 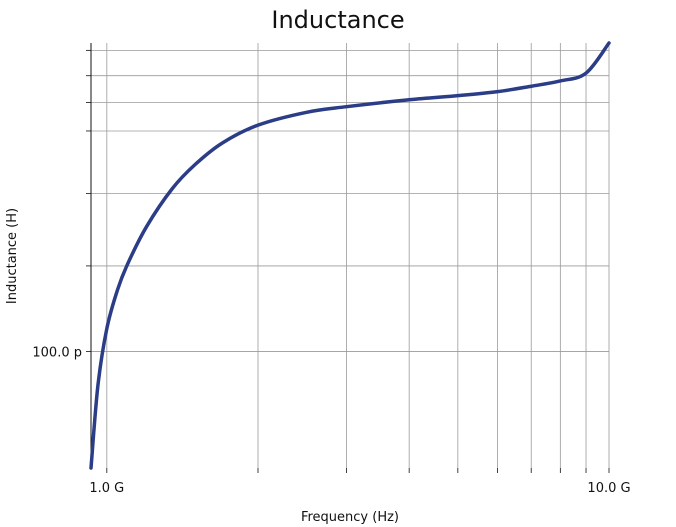 What do you see at coordinates (12, 256) in the screenshot?
I see `y-axis-label: Inductance (H)` at bounding box center [12, 256].